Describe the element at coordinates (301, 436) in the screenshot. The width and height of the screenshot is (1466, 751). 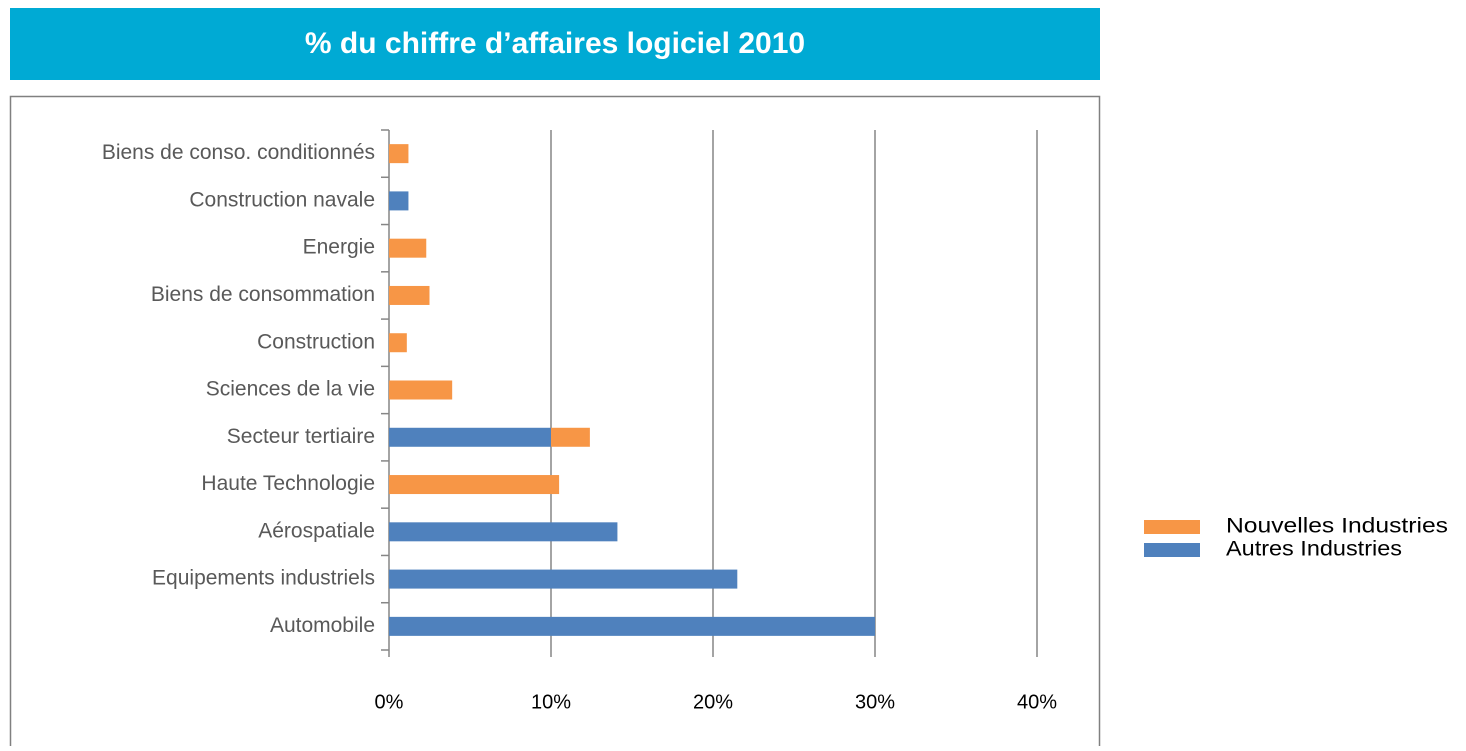
I see `y-tick-label: Secteur tertiaire` at that location.